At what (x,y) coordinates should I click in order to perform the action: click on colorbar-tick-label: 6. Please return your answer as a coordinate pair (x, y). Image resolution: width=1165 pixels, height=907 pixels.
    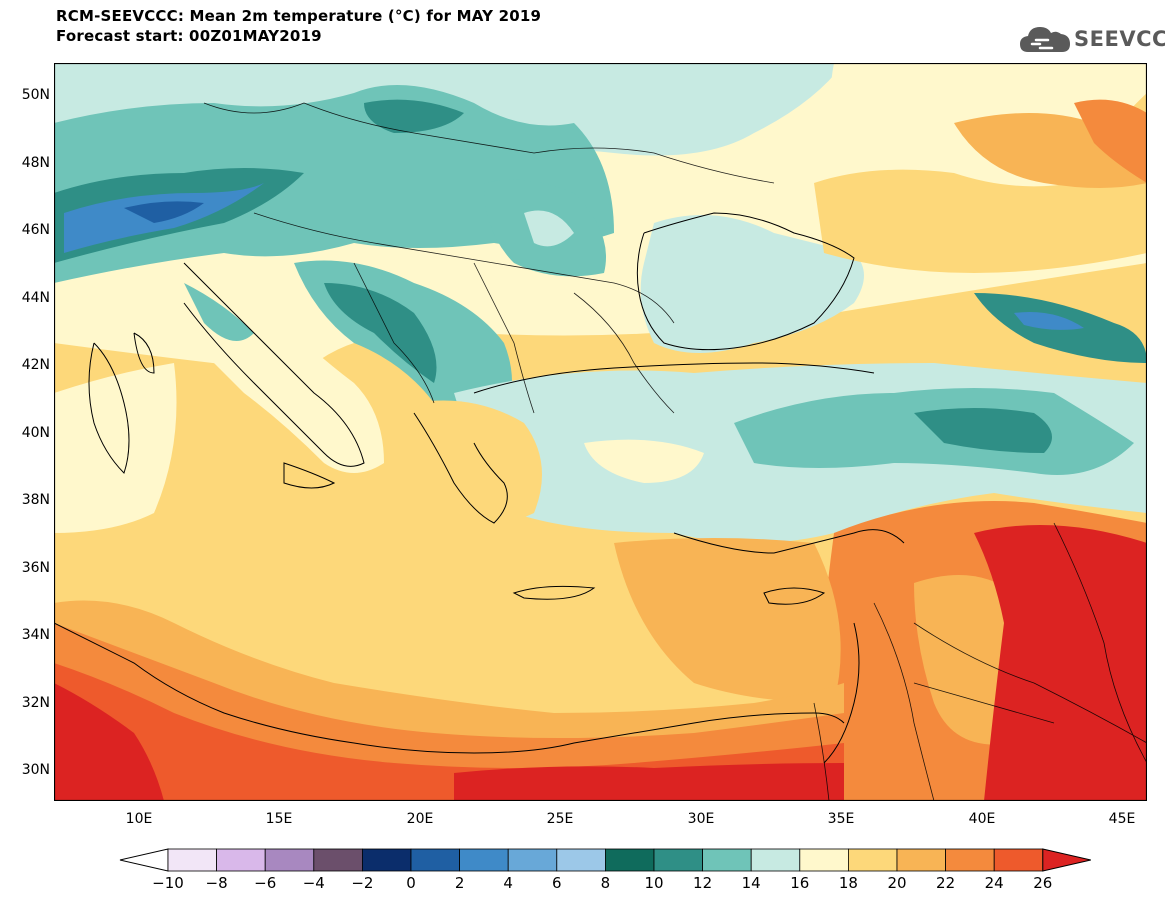
    Looking at the image, I should click on (557, 883).